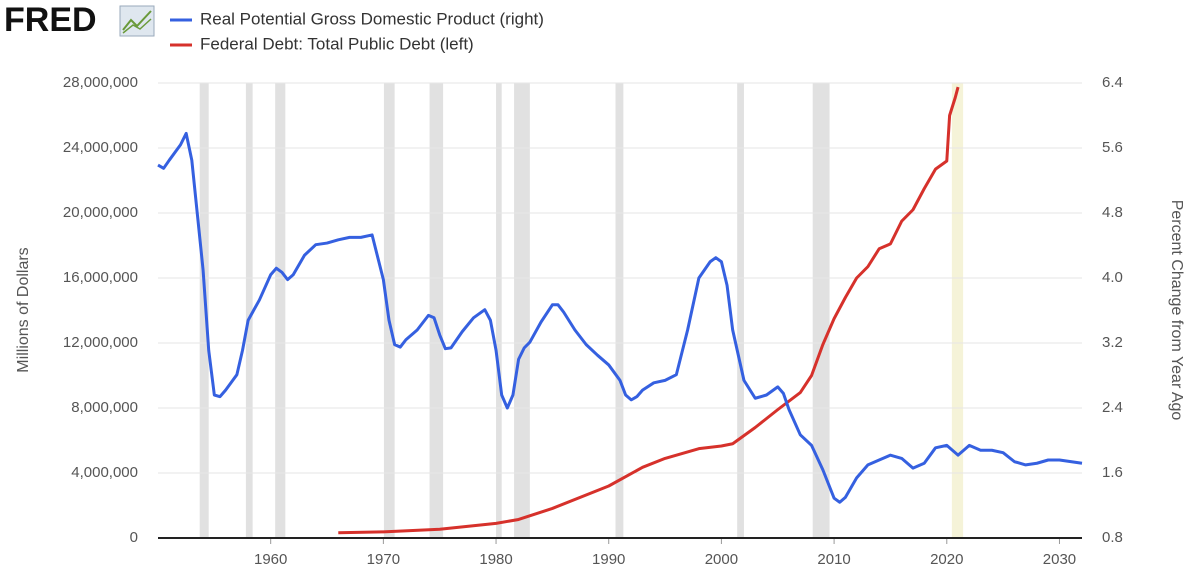  What do you see at coordinates (1112, 472) in the screenshot?
I see `y2-tick-label: 1.6` at bounding box center [1112, 472].